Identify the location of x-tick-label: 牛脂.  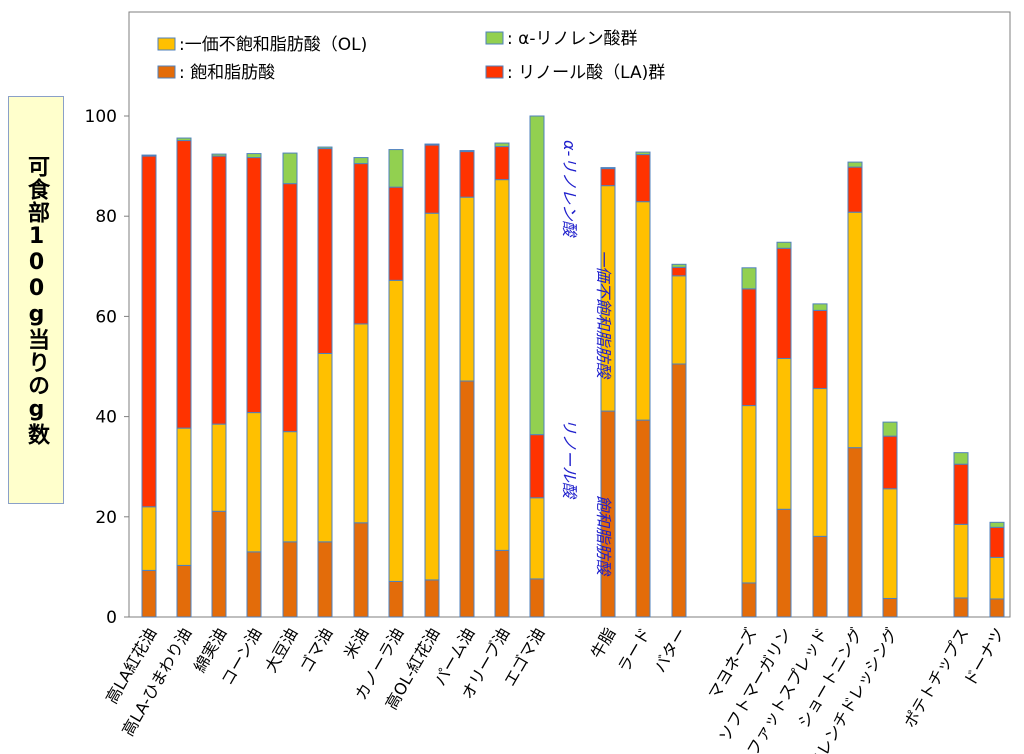
(603, 643).